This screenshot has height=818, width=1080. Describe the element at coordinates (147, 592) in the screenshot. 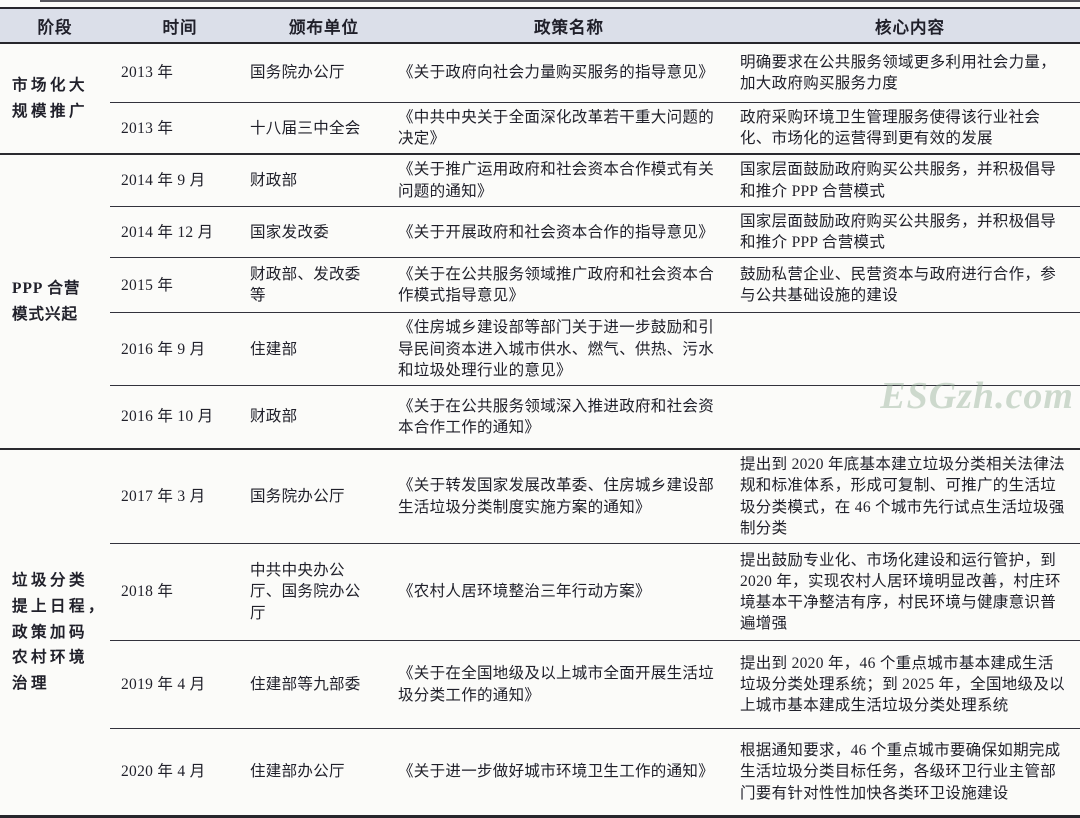

I see `time-cell: 2018 年` at that location.